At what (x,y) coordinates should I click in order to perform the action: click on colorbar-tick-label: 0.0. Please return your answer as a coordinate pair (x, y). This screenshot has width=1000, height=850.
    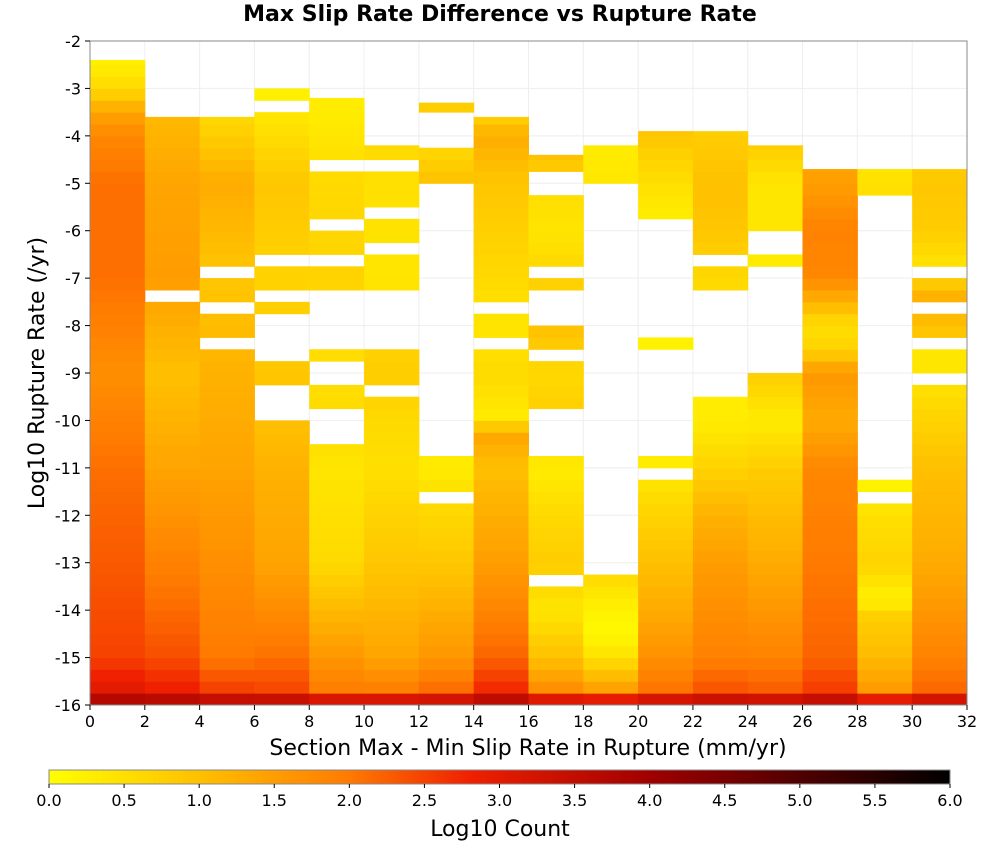
    Looking at the image, I should click on (48, 800).